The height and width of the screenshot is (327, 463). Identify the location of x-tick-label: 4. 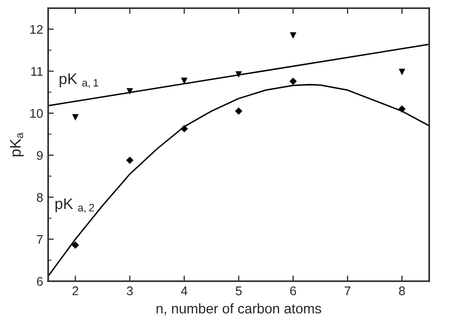
(184, 291).